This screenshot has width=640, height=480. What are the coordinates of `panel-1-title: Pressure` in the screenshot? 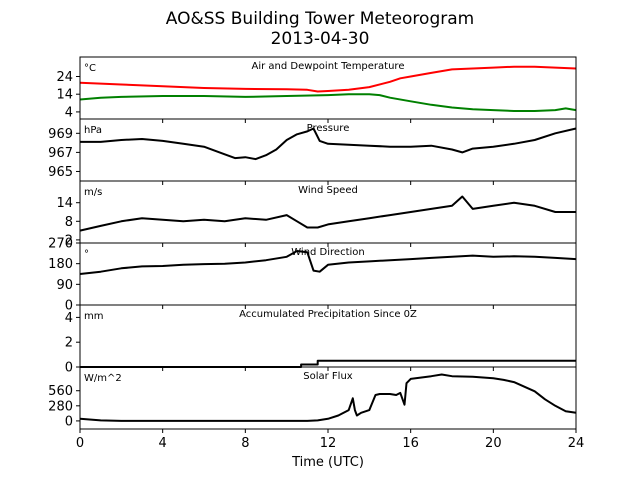 It's located at (328, 128).